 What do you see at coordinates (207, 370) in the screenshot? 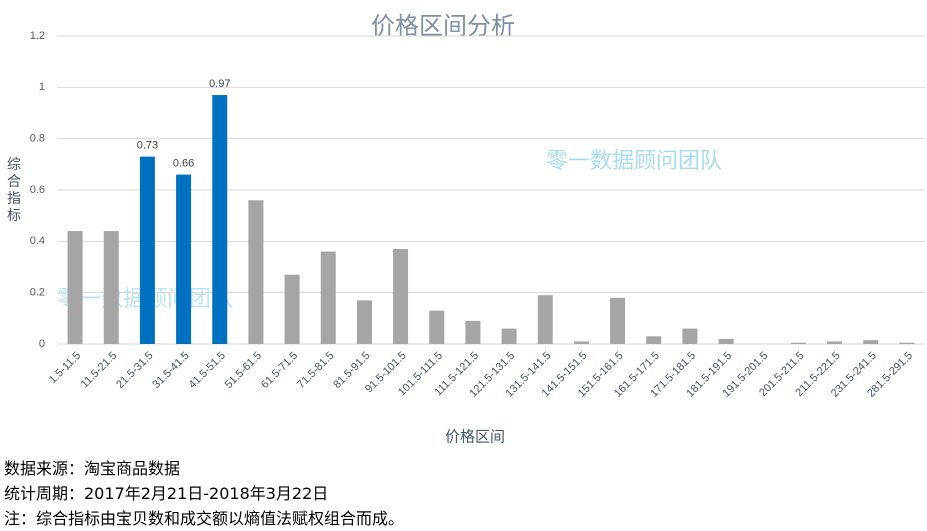
I see `x-tick-label: 41.5-51.5` at bounding box center [207, 370].